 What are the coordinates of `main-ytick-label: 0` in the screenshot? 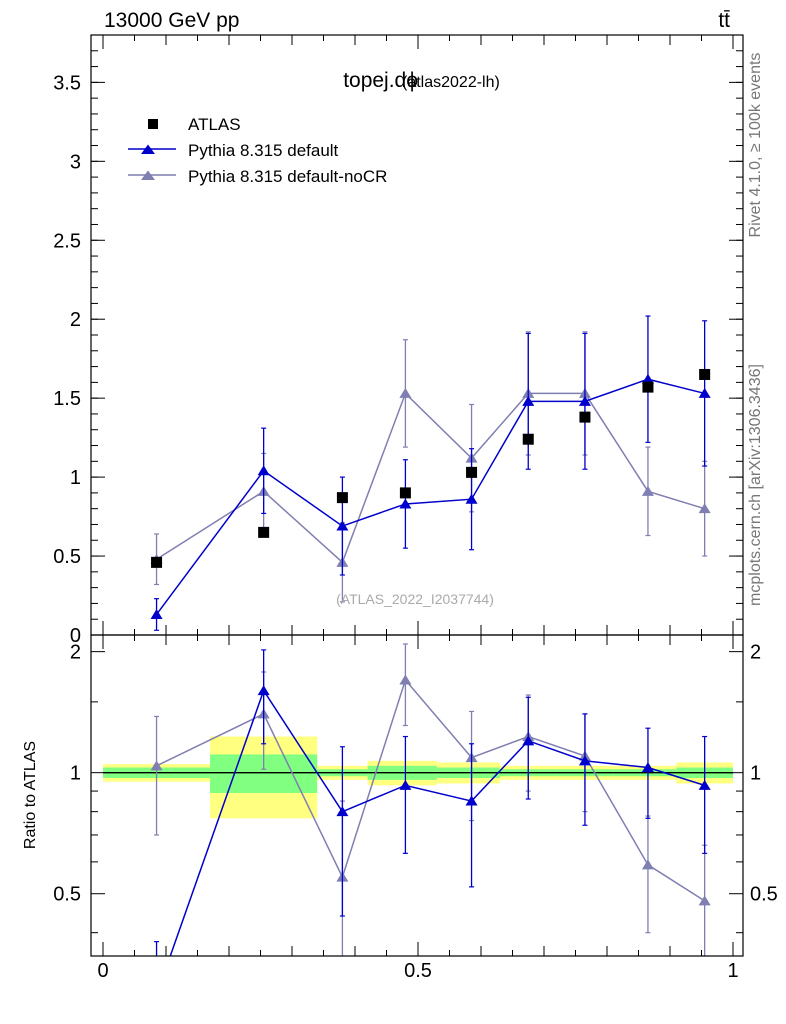 It's located at (75, 636).